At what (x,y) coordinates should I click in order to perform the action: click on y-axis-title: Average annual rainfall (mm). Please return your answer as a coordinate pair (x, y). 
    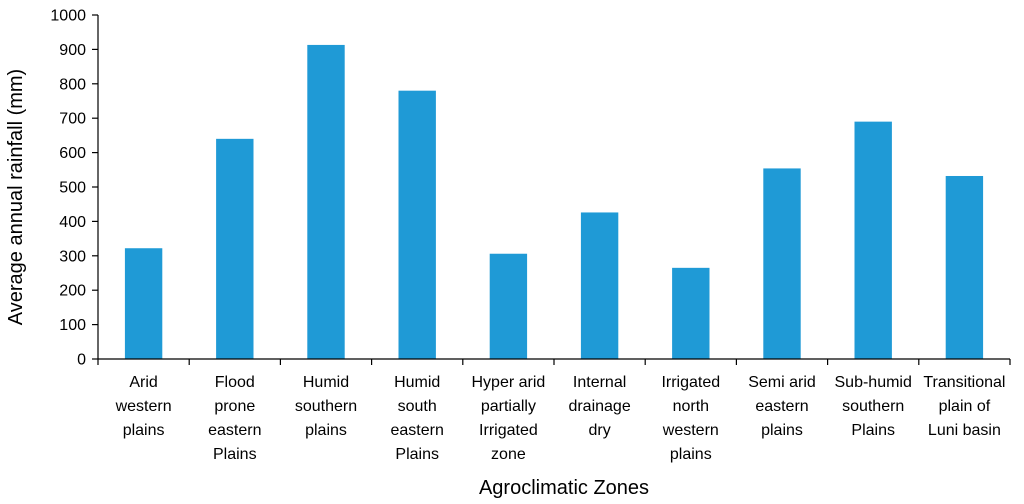
    Looking at the image, I should click on (16, 197).